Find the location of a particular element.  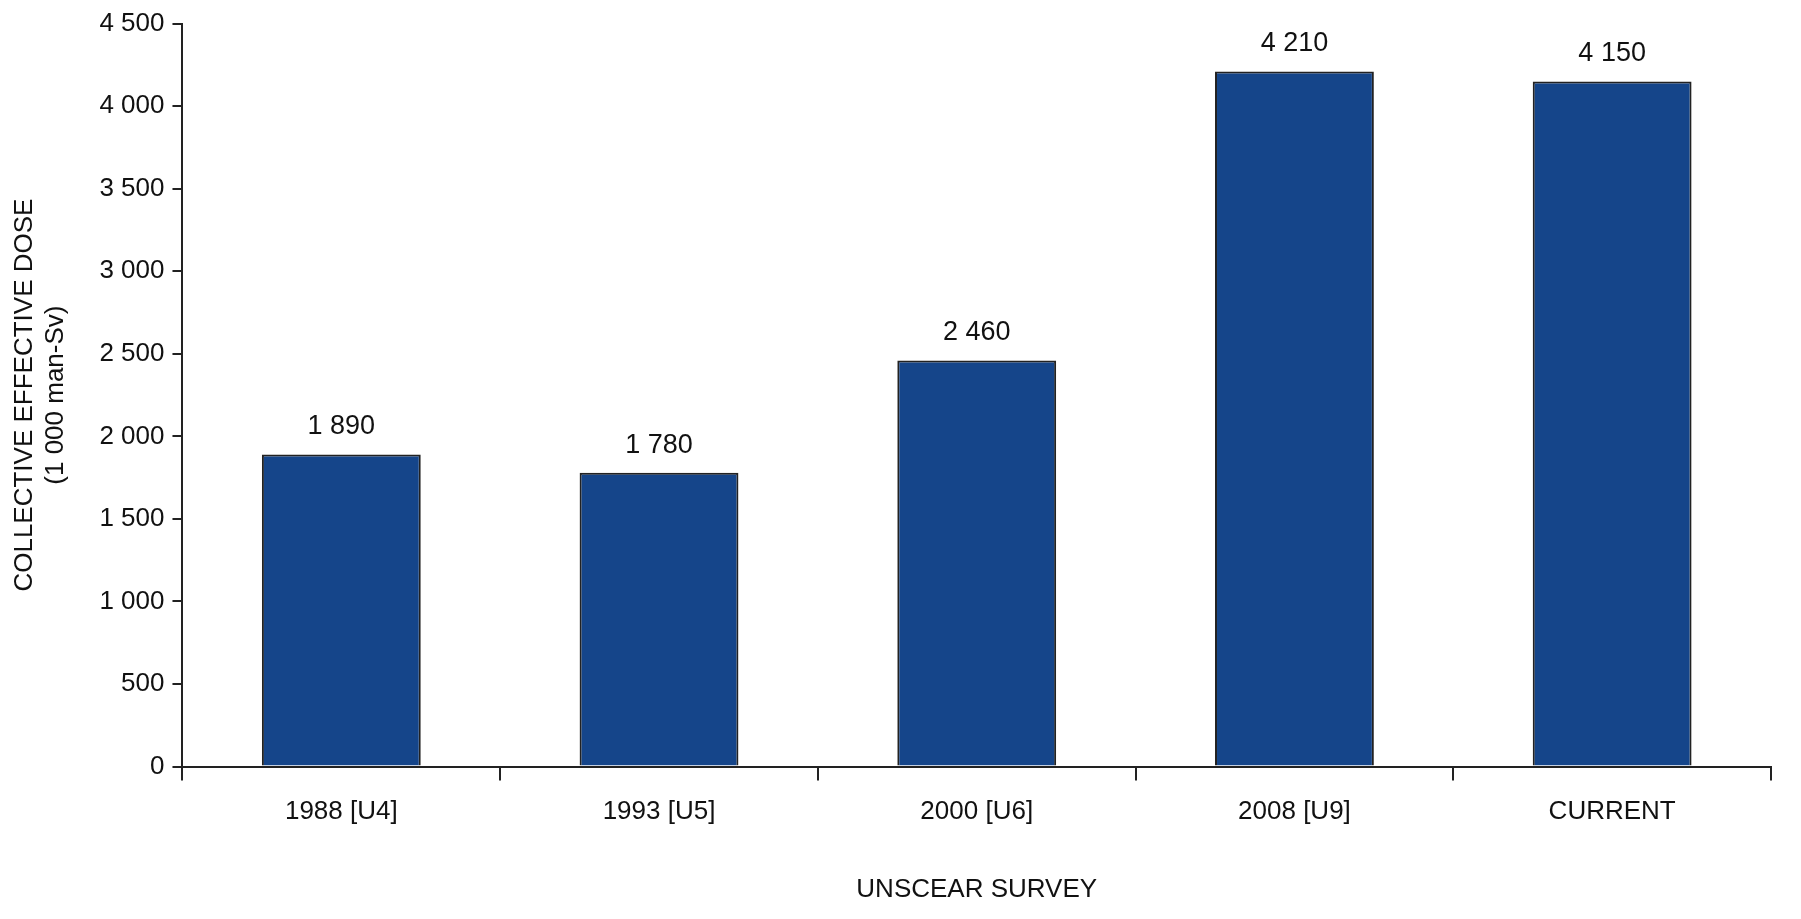

data-label: 4 150 is located at coordinates (1612, 52).